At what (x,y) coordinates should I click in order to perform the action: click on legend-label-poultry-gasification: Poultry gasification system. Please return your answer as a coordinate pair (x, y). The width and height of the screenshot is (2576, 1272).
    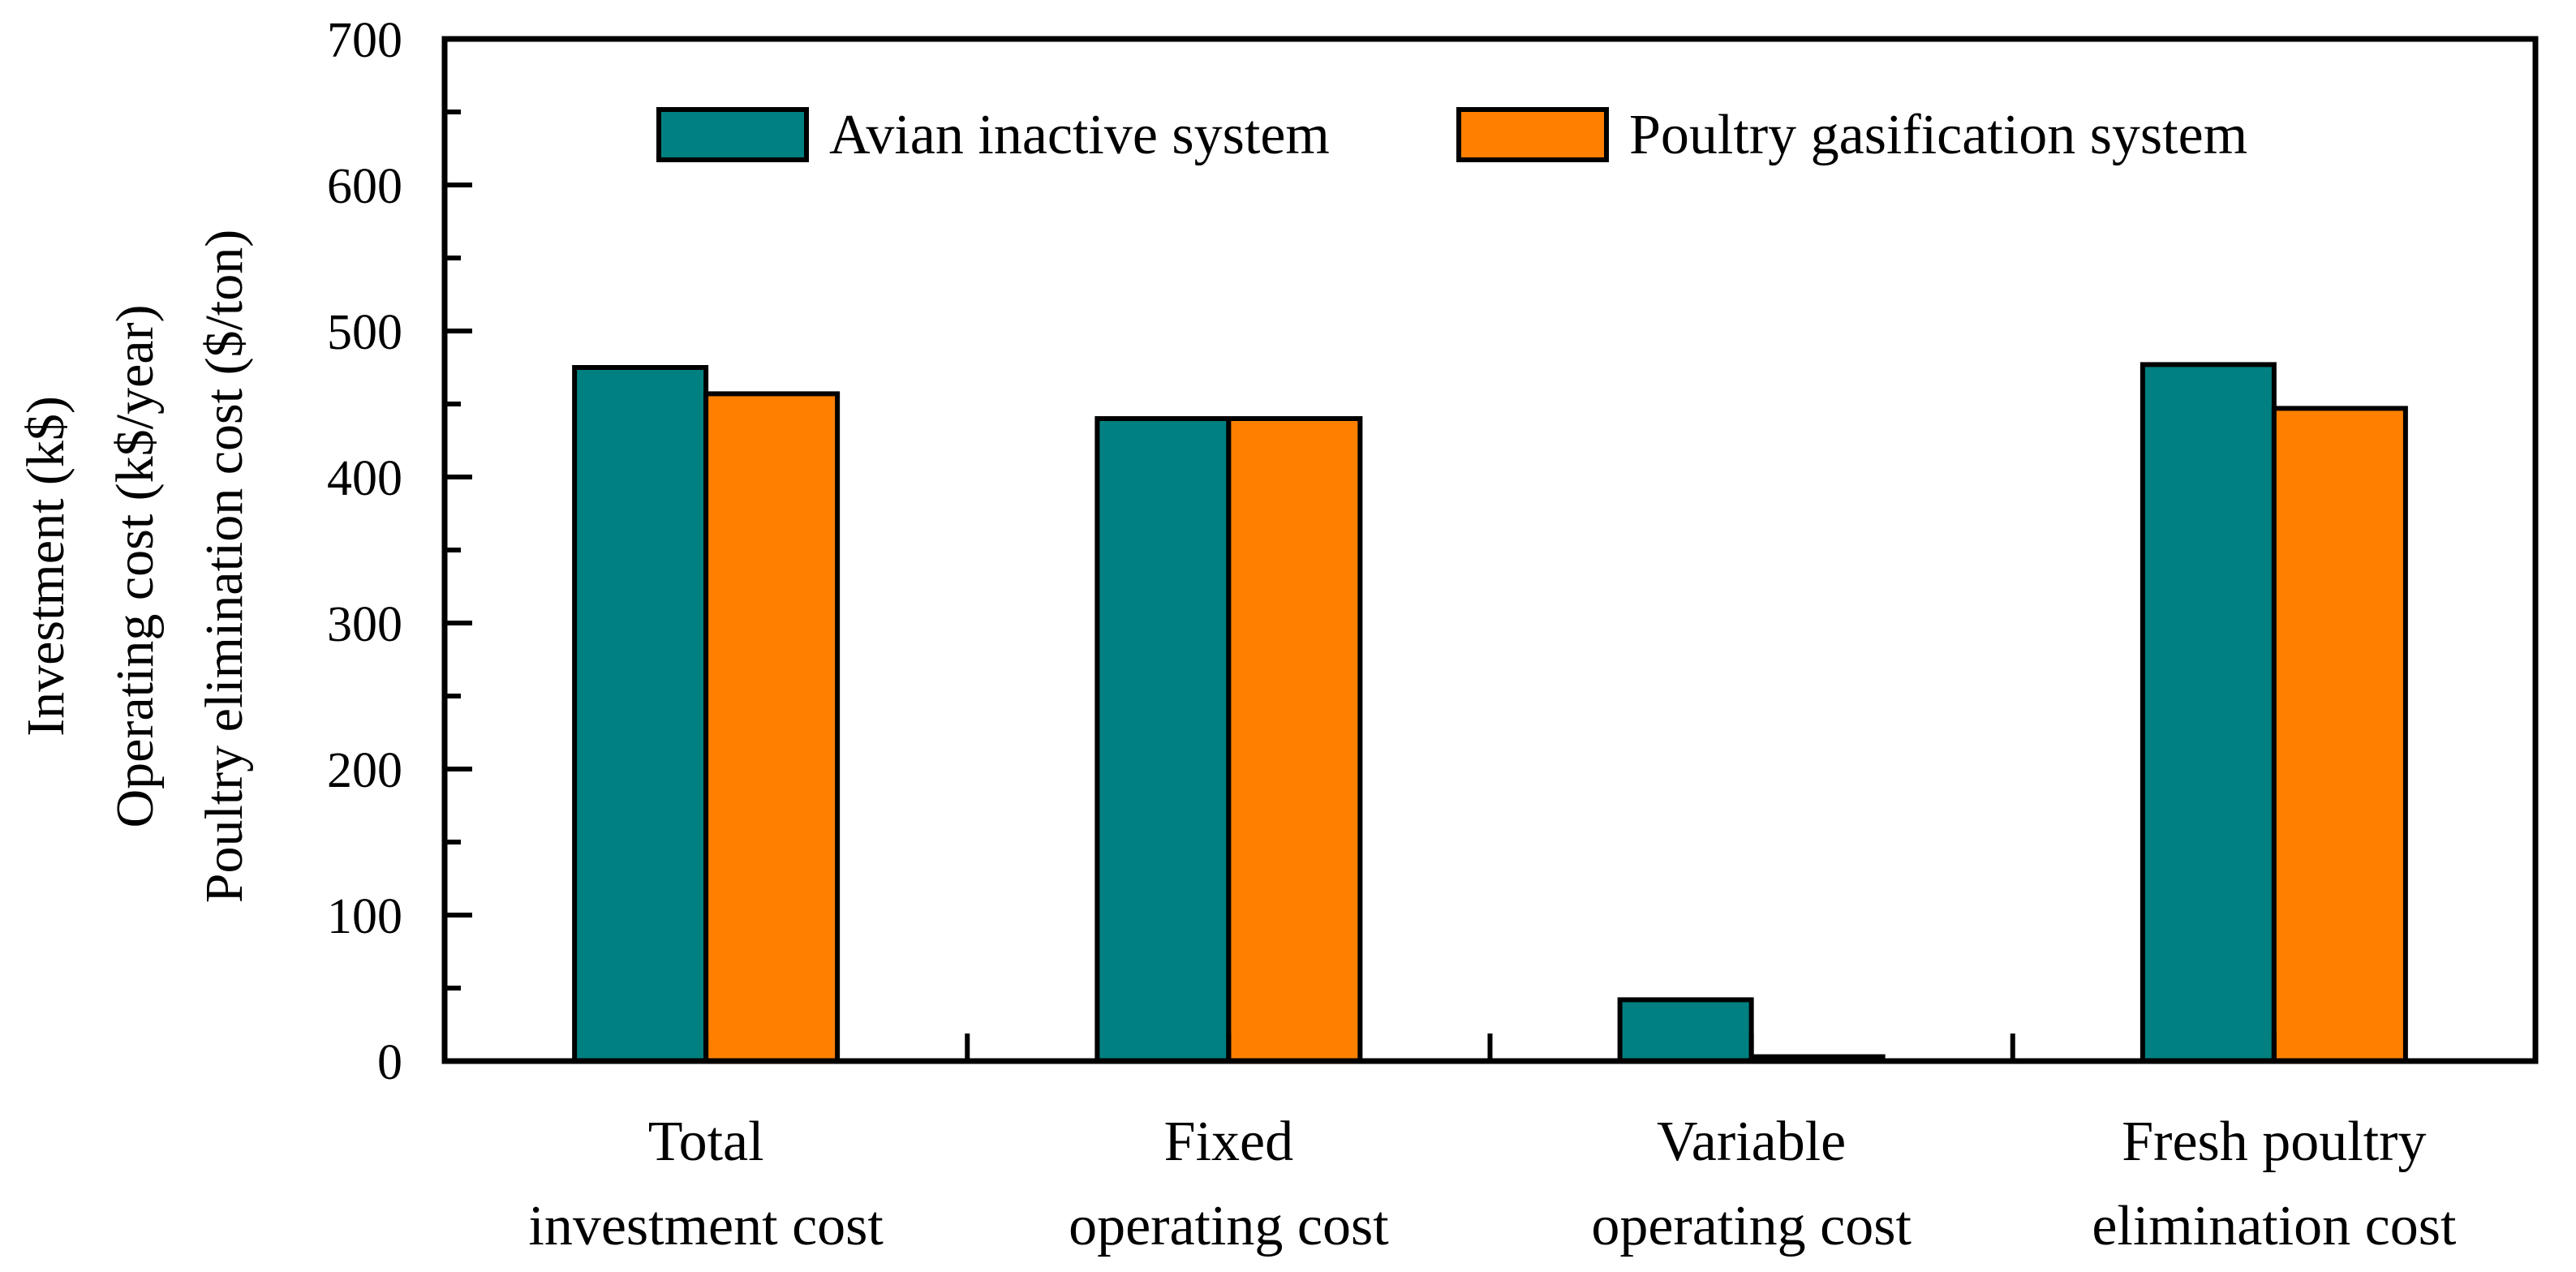
    Looking at the image, I should click on (1938, 135).